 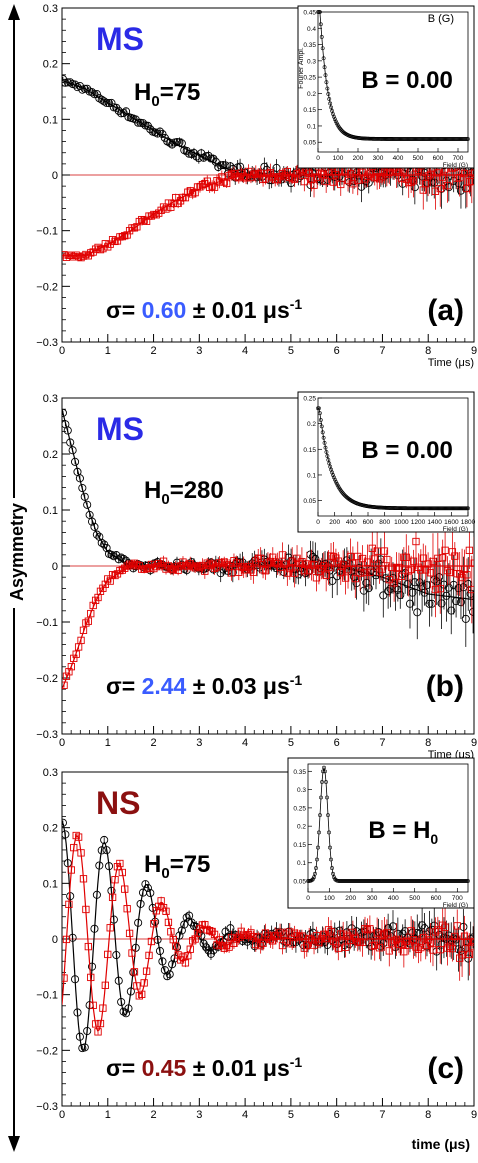 What do you see at coordinates (17, 552) in the screenshot?
I see `y-axis-label: Asymmetry` at bounding box center [17, 552].